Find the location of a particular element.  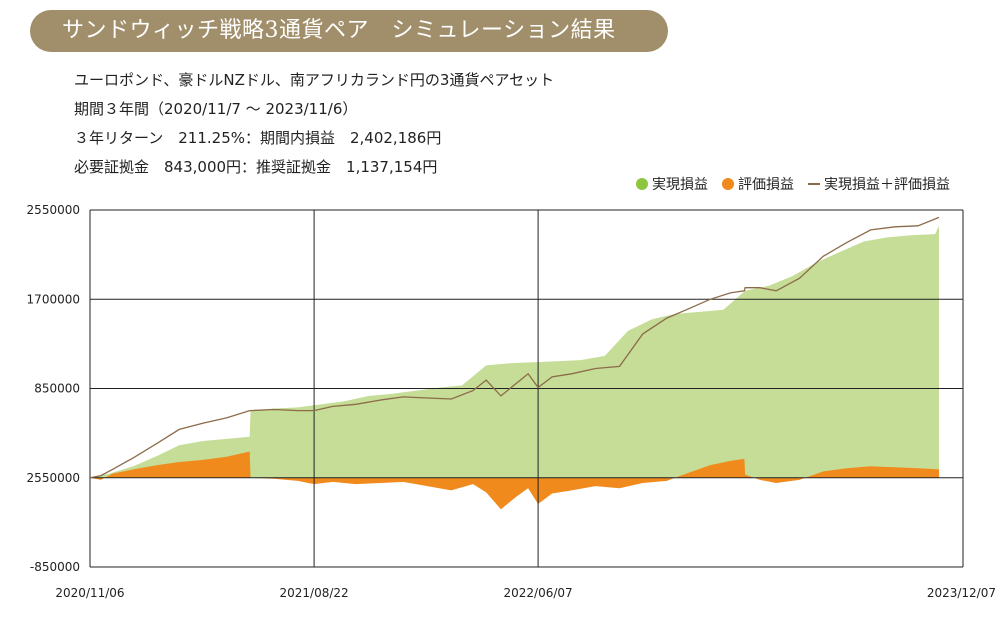

y-tick-label: 850000 is located at coordinates (57, 389).